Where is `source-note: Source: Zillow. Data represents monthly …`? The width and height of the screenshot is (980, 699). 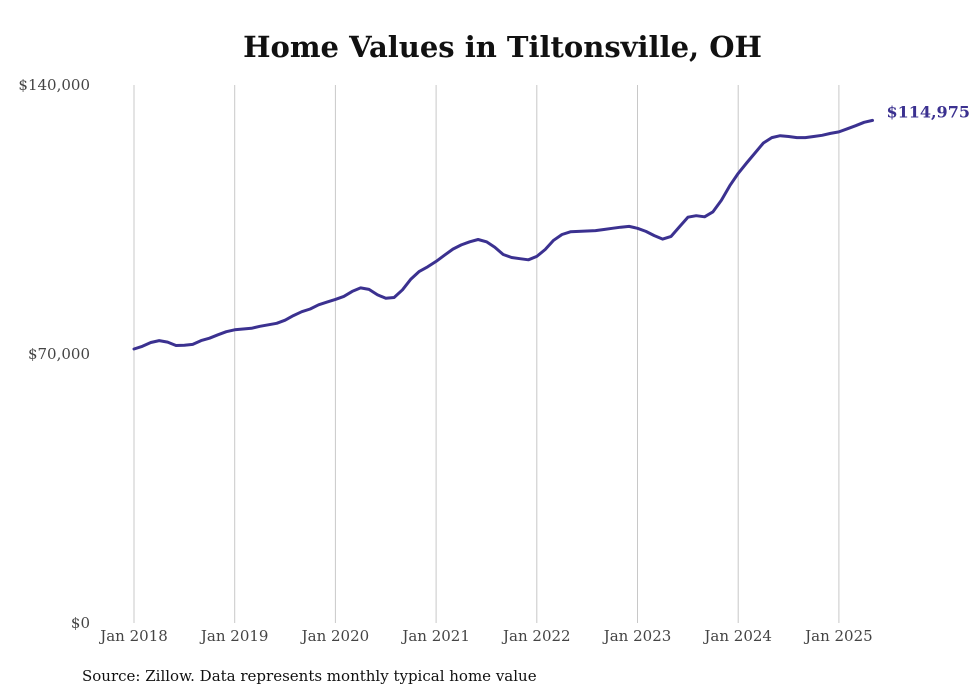
source-note: Source: Zillow. Data represents monthly … is located at coordinates (309, 676).